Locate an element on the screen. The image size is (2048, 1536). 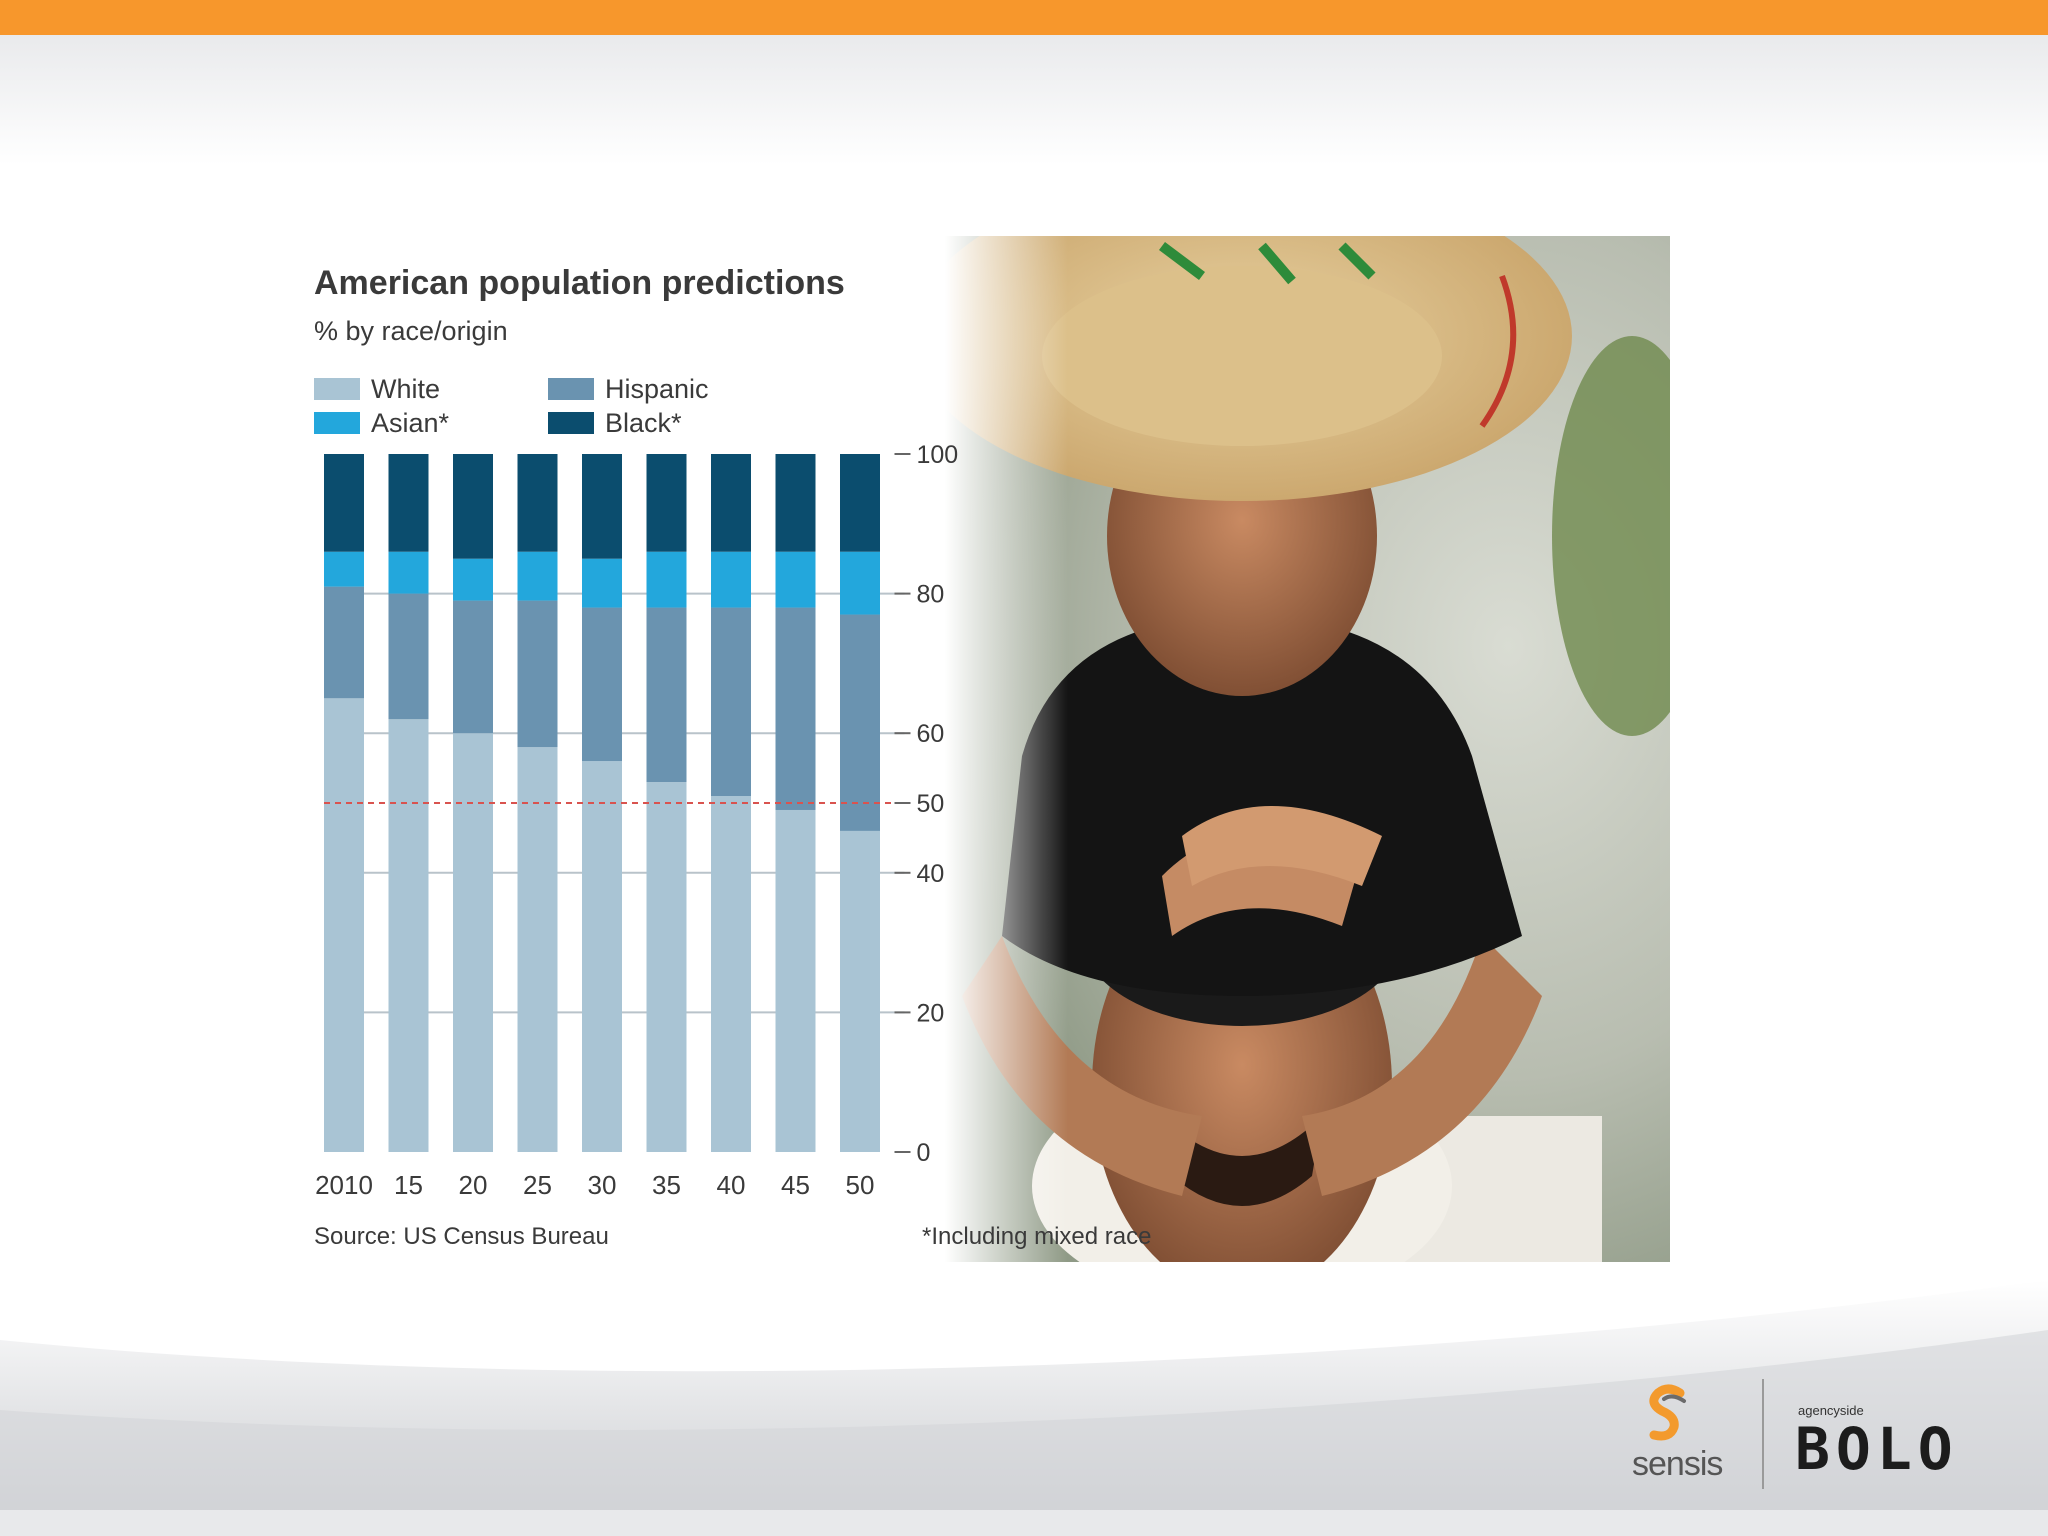
x-tick-label: 20 is located at coordinates (473, 1185).